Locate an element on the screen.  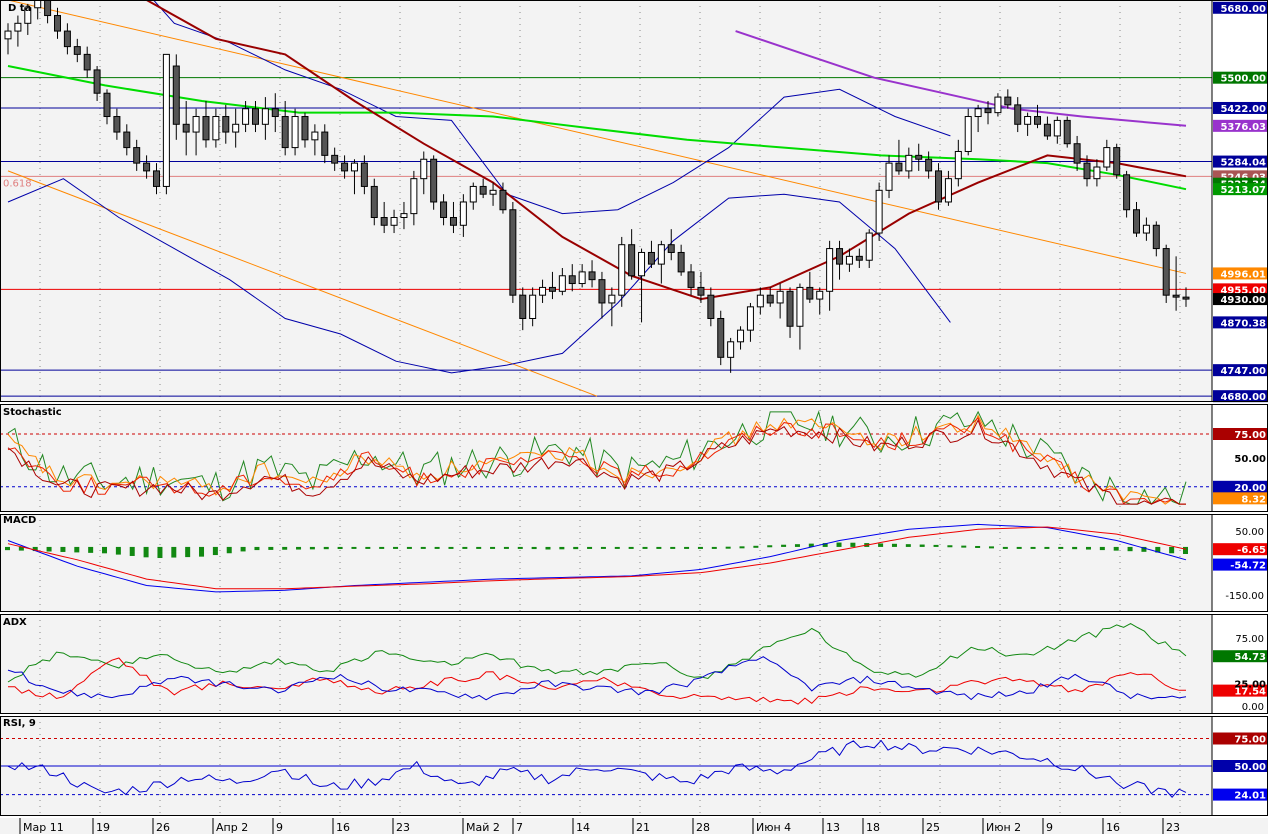
price-tag-label: 4955.00 is located at coordinates (1243, 290).